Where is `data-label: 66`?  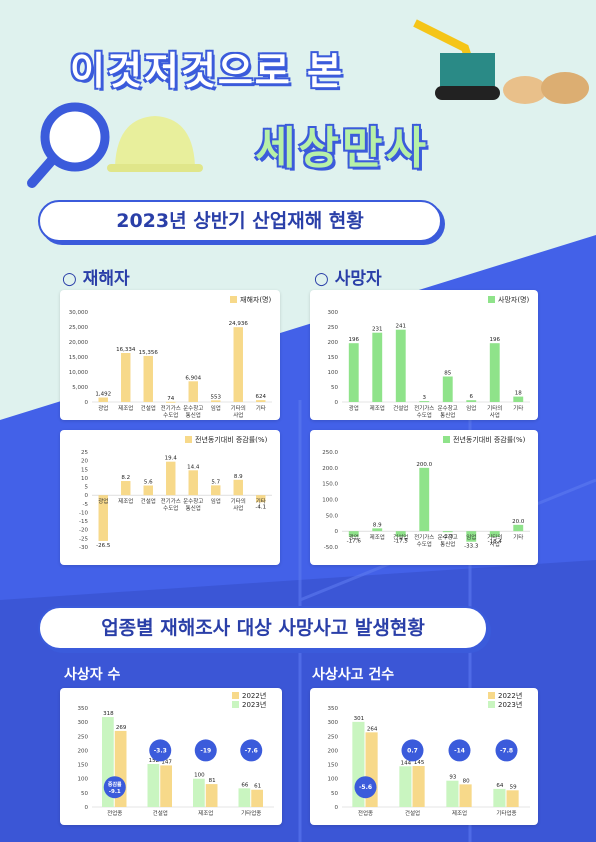 data-label: 66 is located at coordinates (244, 785).